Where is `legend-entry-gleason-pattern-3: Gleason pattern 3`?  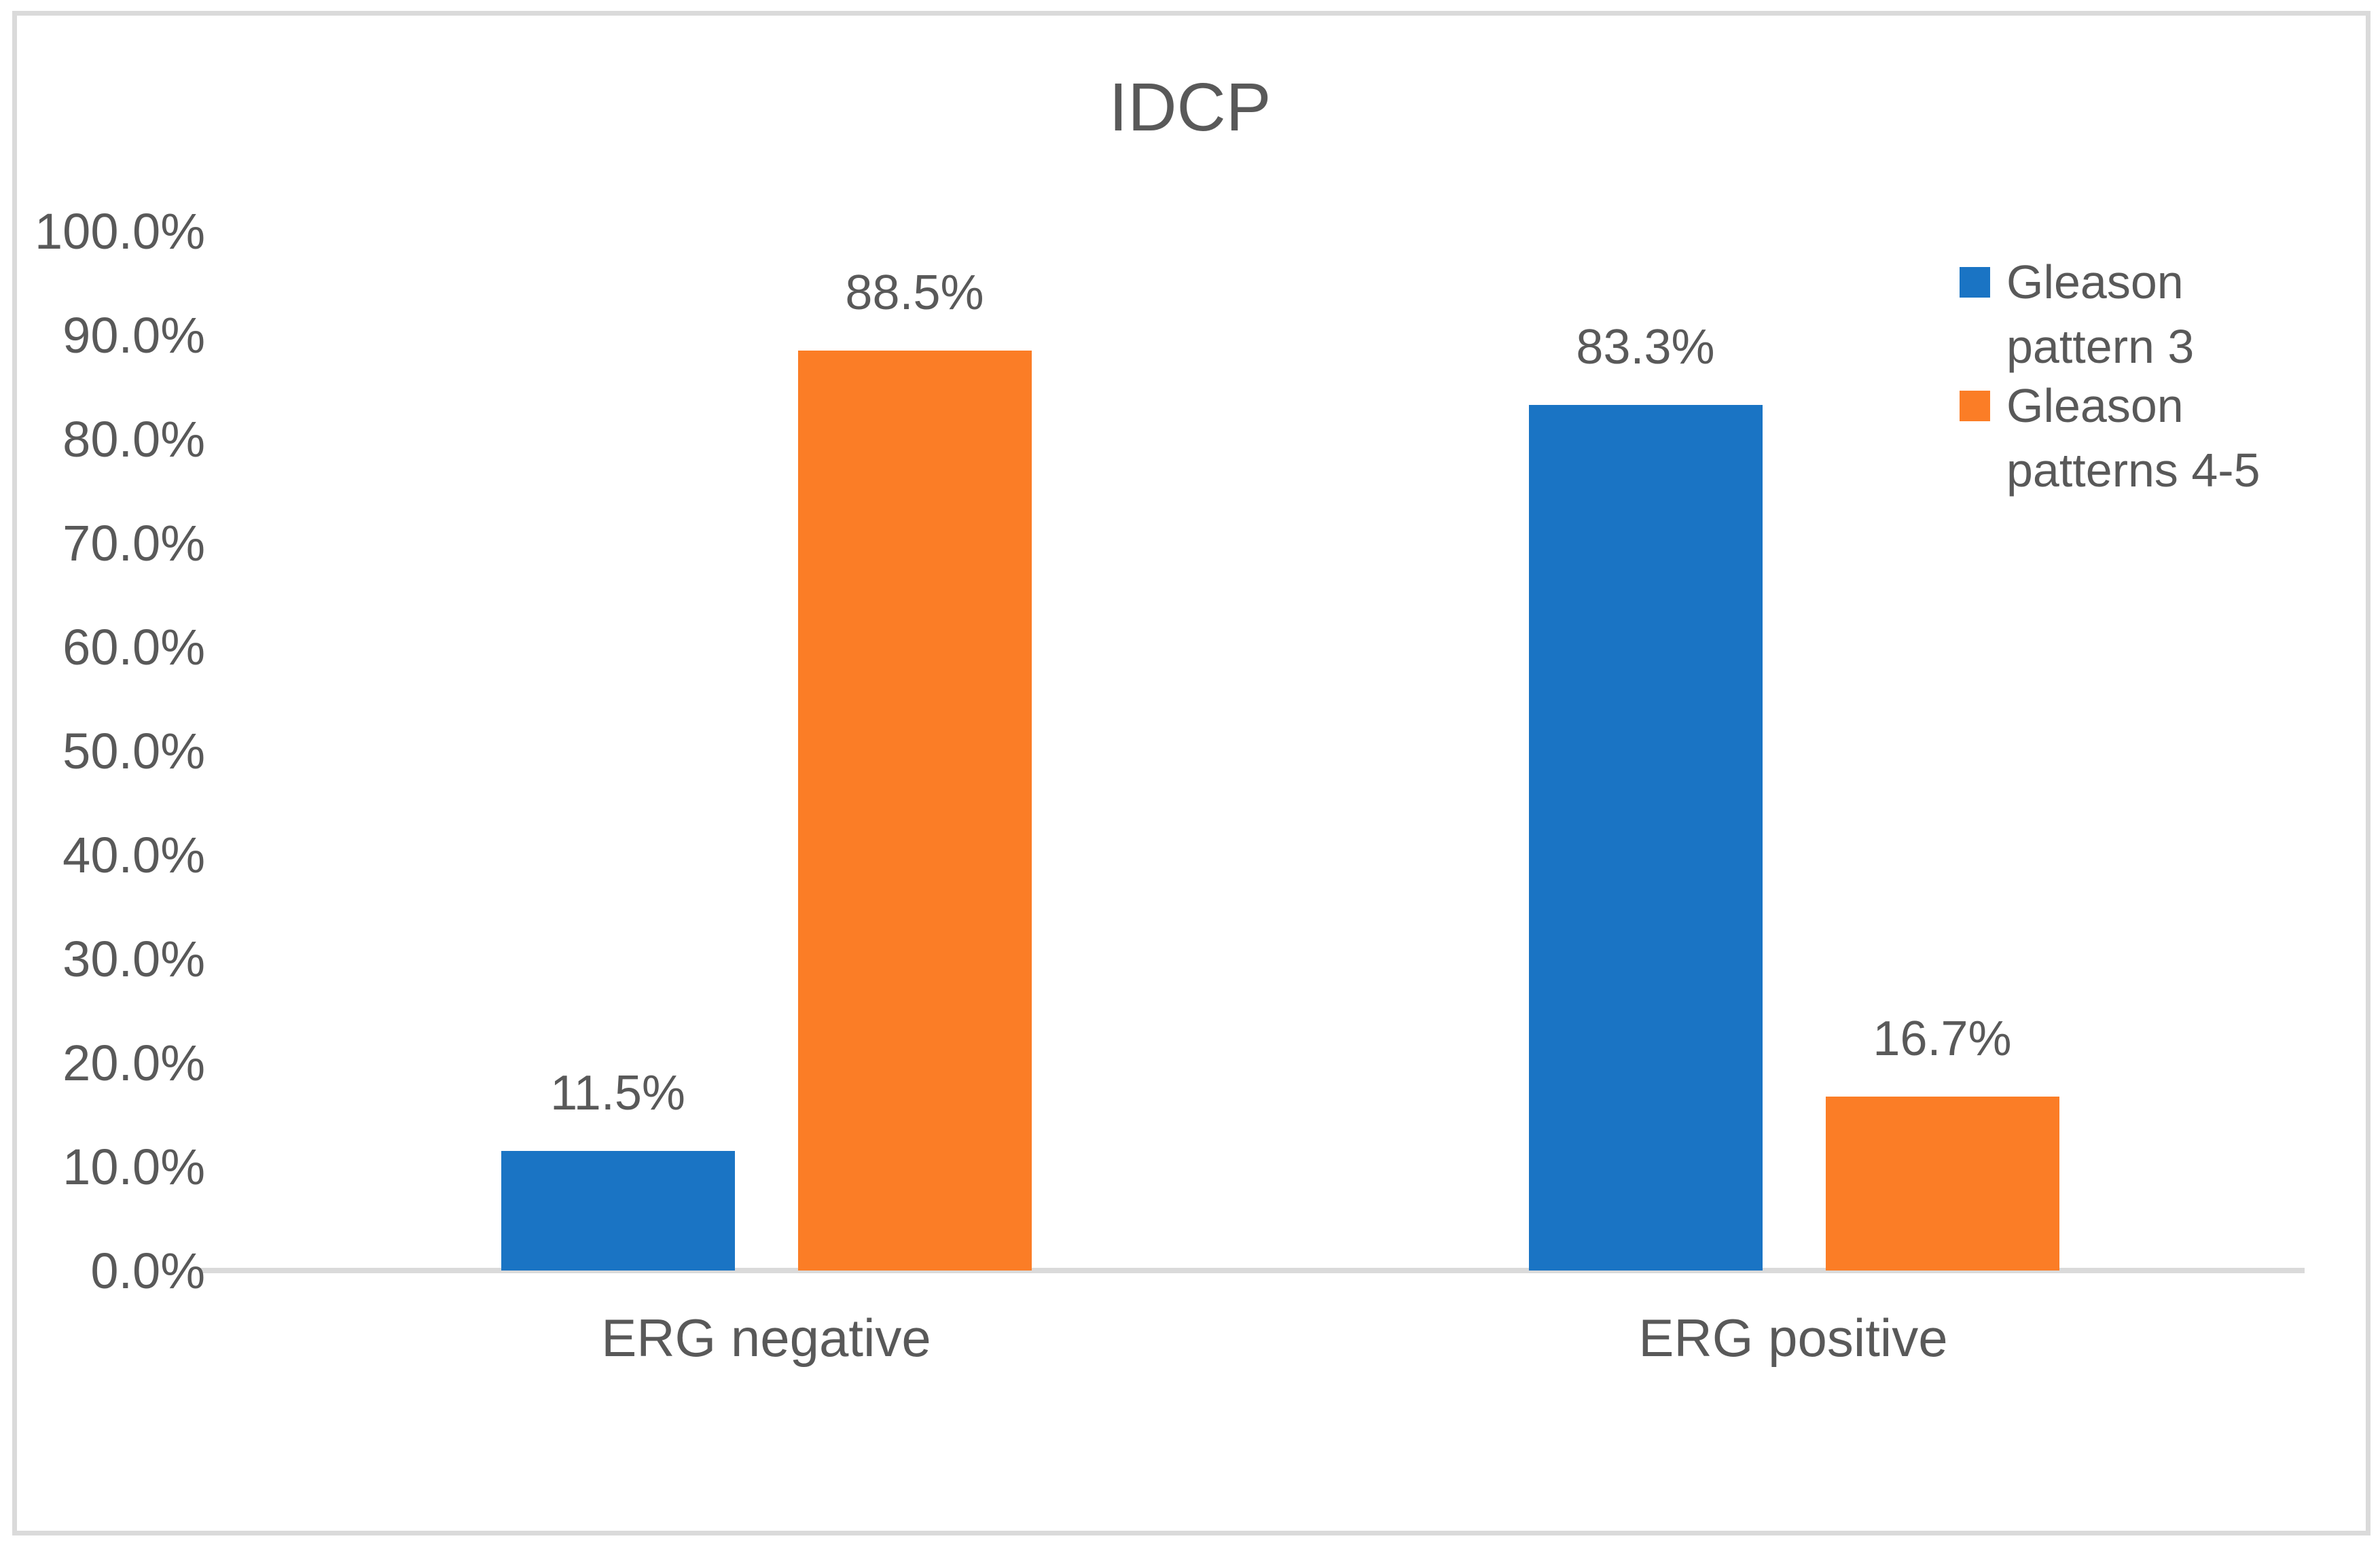
legend-entry-gleason-pattern-3: Gleason pattern 3 is located at coordinates (2150, 314).